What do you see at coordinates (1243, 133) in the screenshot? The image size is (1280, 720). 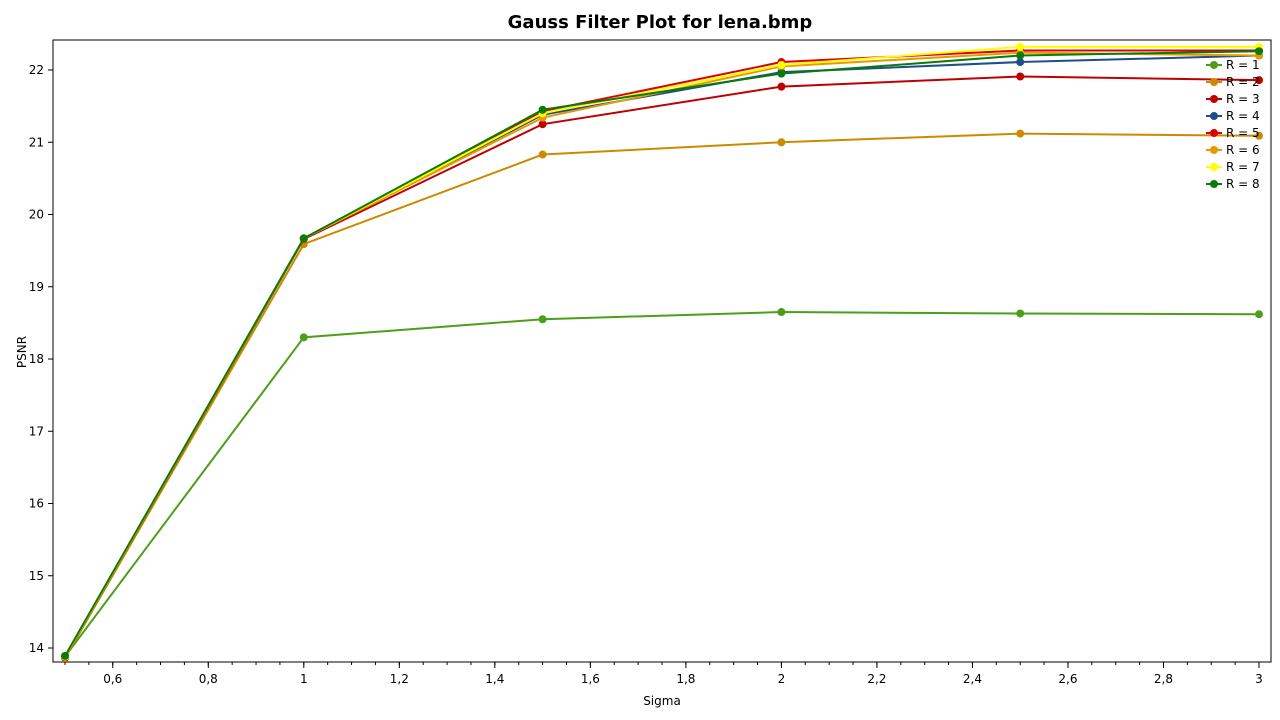 I see `legend-label: R = 5` at bounding box center [1243, 133].